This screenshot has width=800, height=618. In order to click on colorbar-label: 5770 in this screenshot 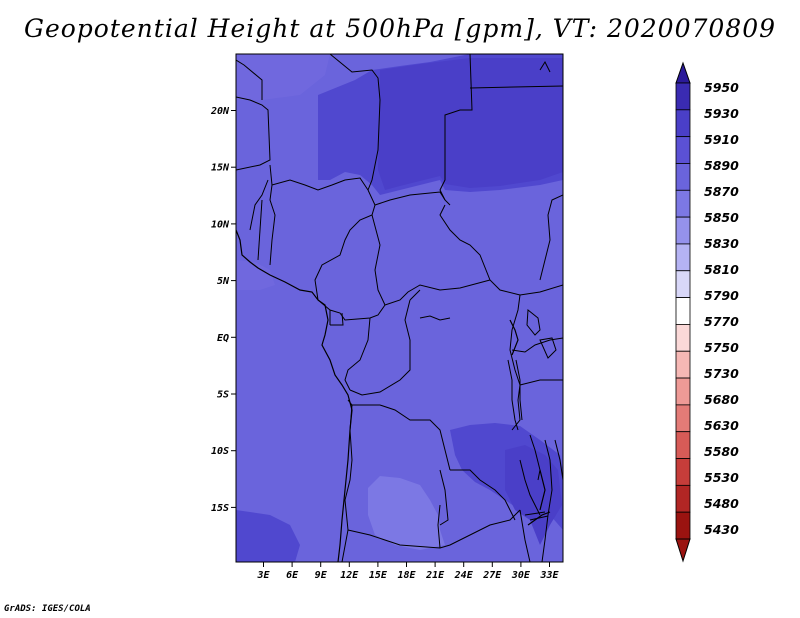, I will do `click(721, 321)`.